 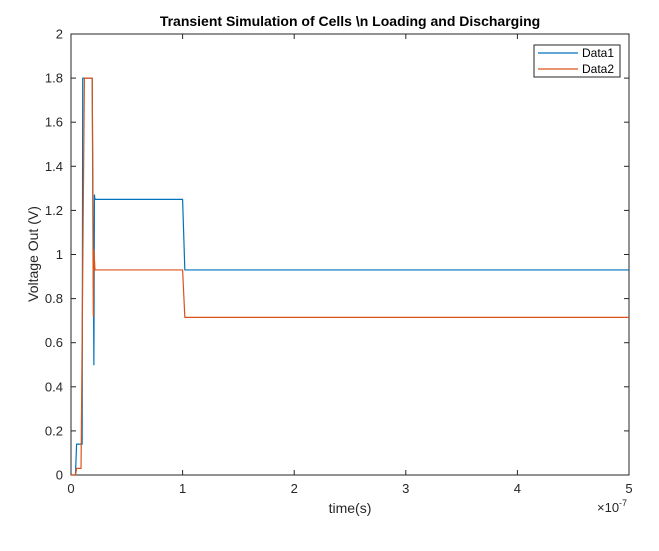 What do you see at coordinates (294, 488) in the screenshot?
I see `x-tick-label: 2` at bounding box center [294, 488].